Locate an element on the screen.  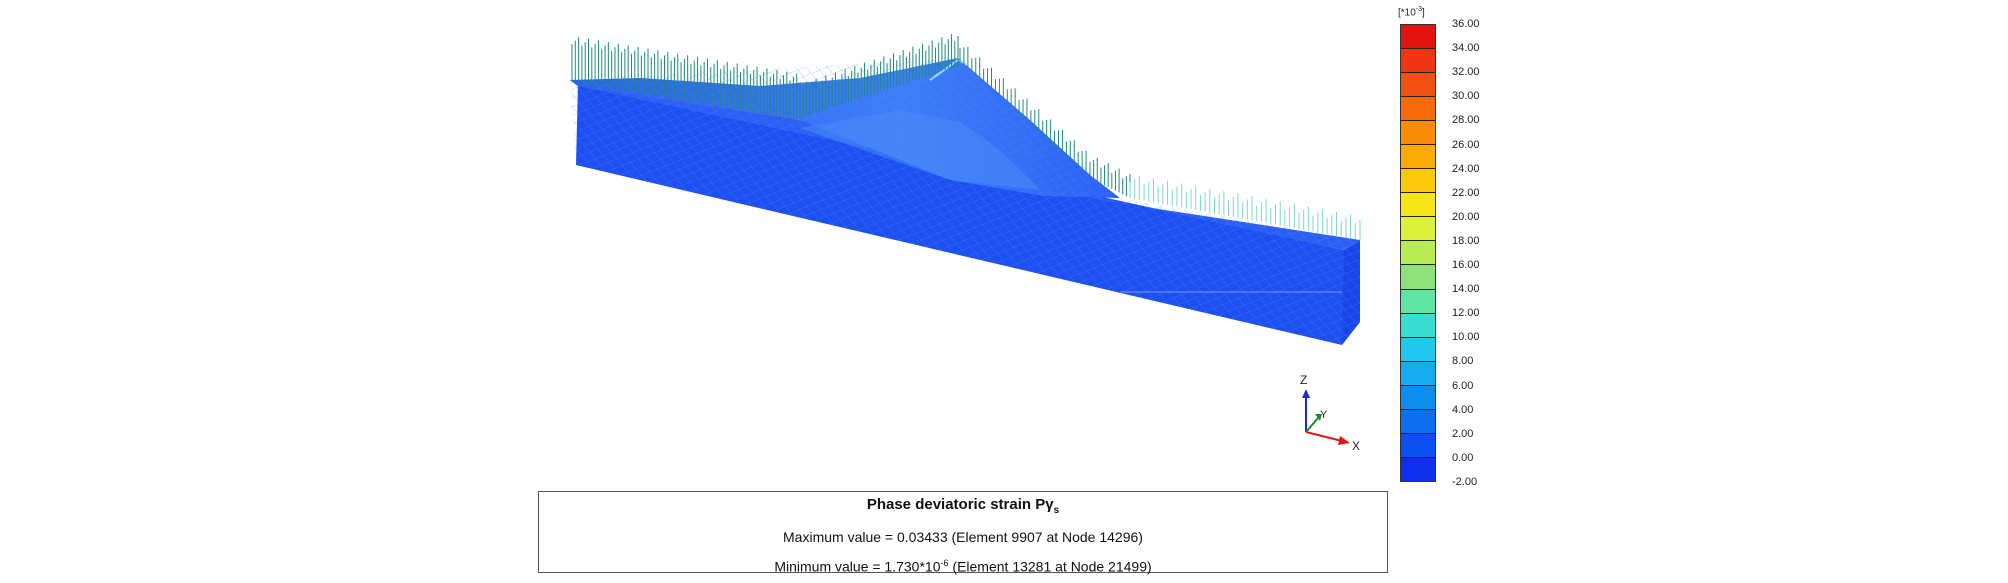
legend-tick-label: 2.00 is located at coordinates (1463, 433).